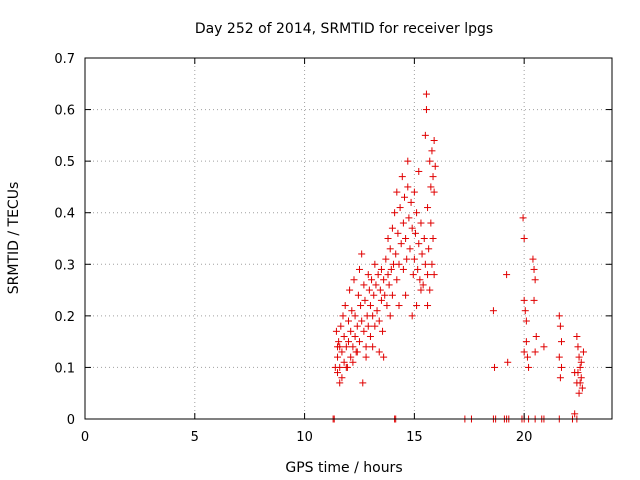  I want to click on y-tick-label: 0.1, so click(64, 368).